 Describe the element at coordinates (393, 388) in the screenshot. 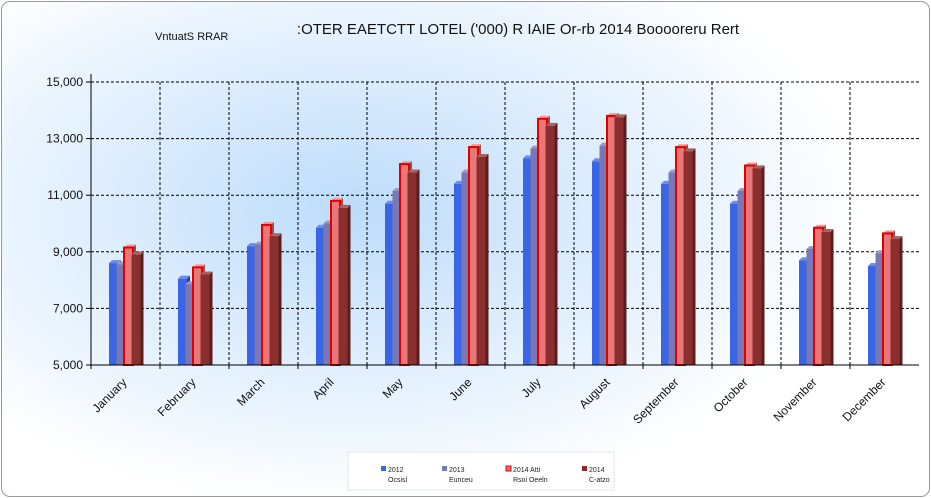

I see `x-tick-label: May` at that location.